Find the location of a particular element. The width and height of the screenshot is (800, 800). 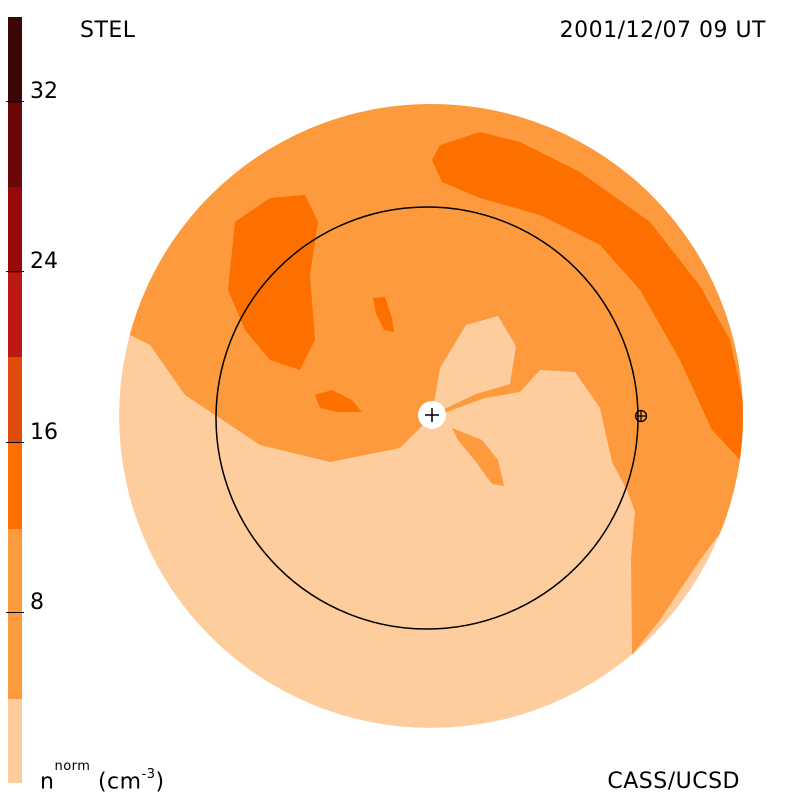

colorbar is located at coordinates (15, 400).